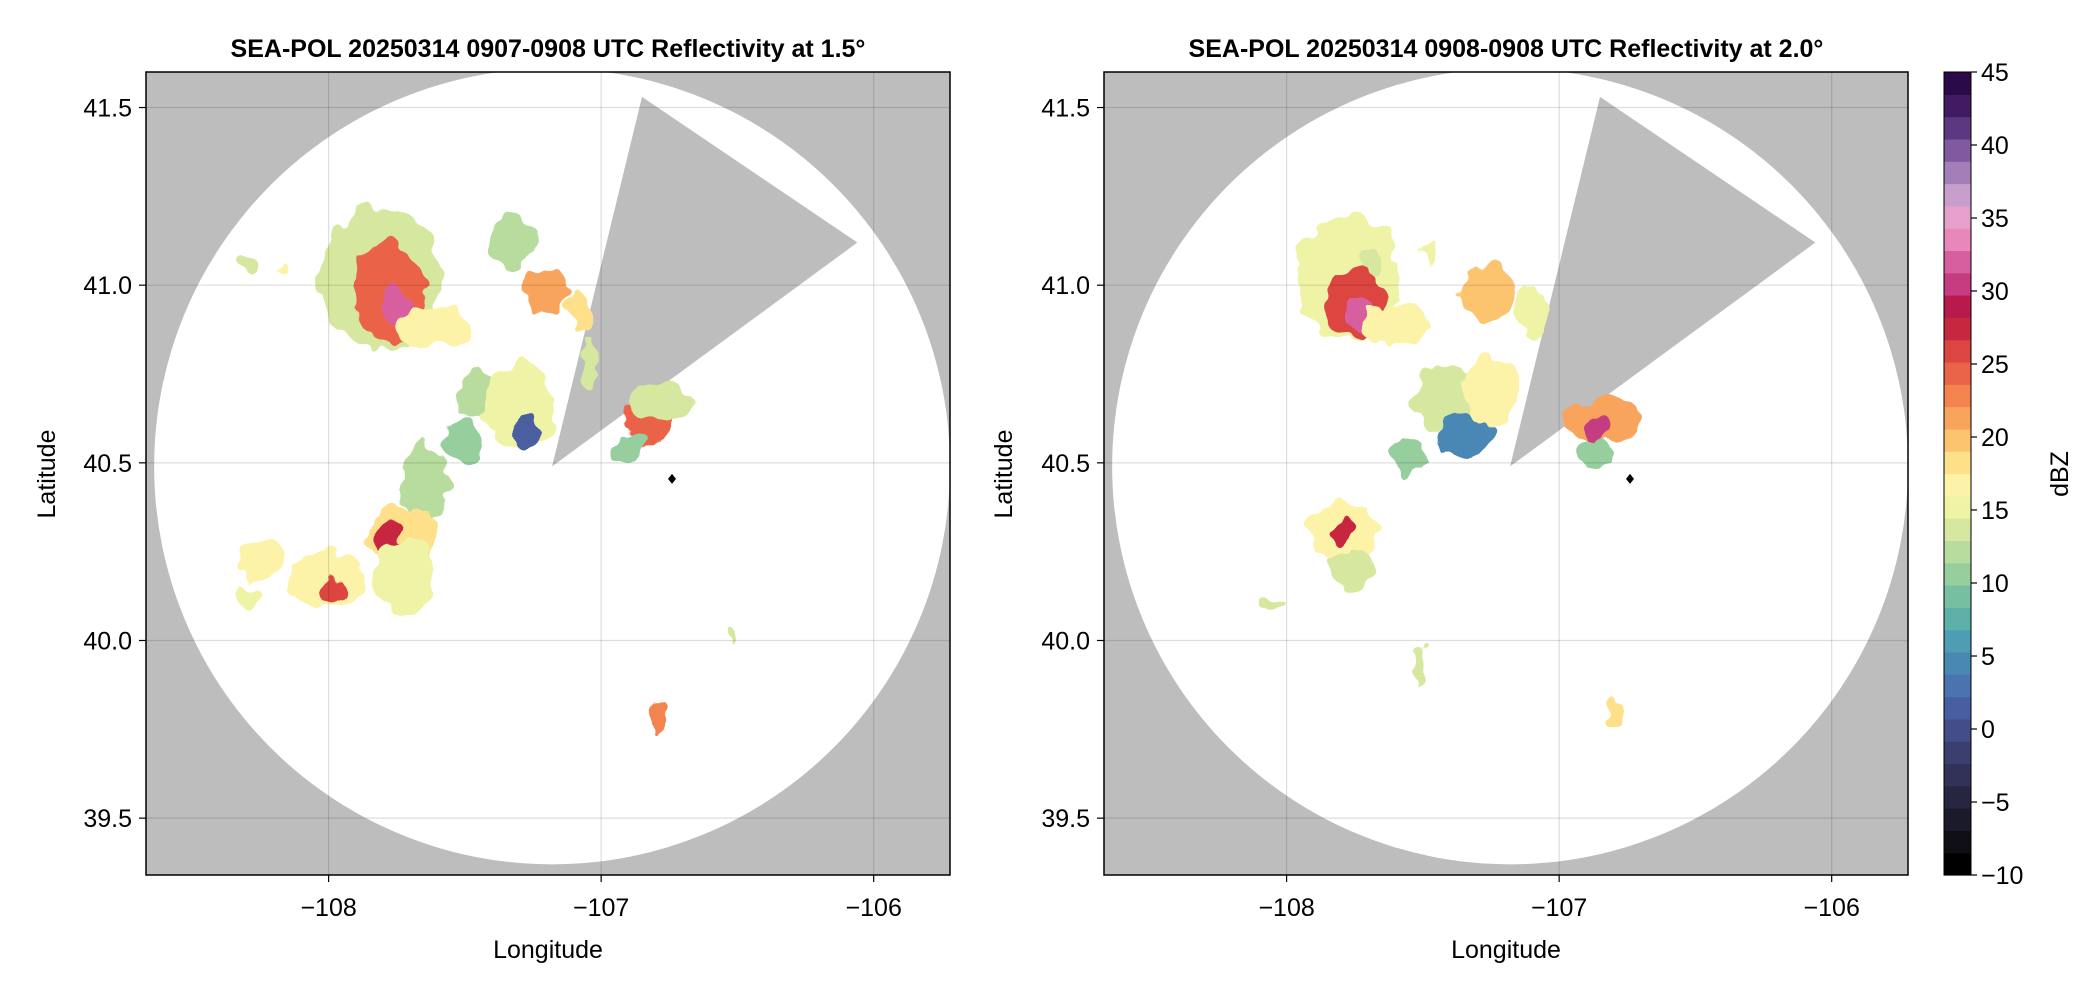 This screenshot has height=990, width=2096. Describe the element at coordinates (1995, 219) in the screenshot. I see `colorbar-tick-label: 35` at that location.